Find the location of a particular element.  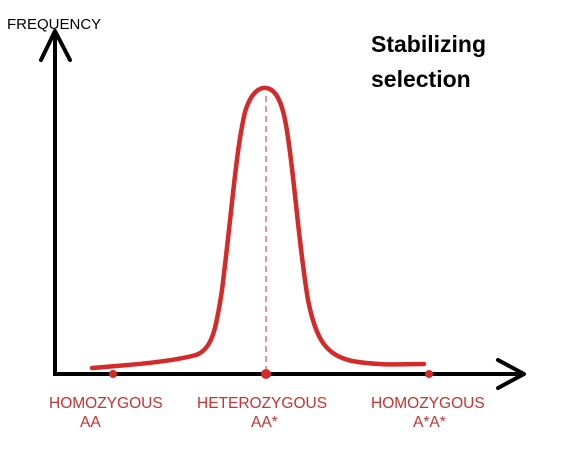

category-label-2-line-1: HETEROZYGOUS is located at coordinates (262, 403).